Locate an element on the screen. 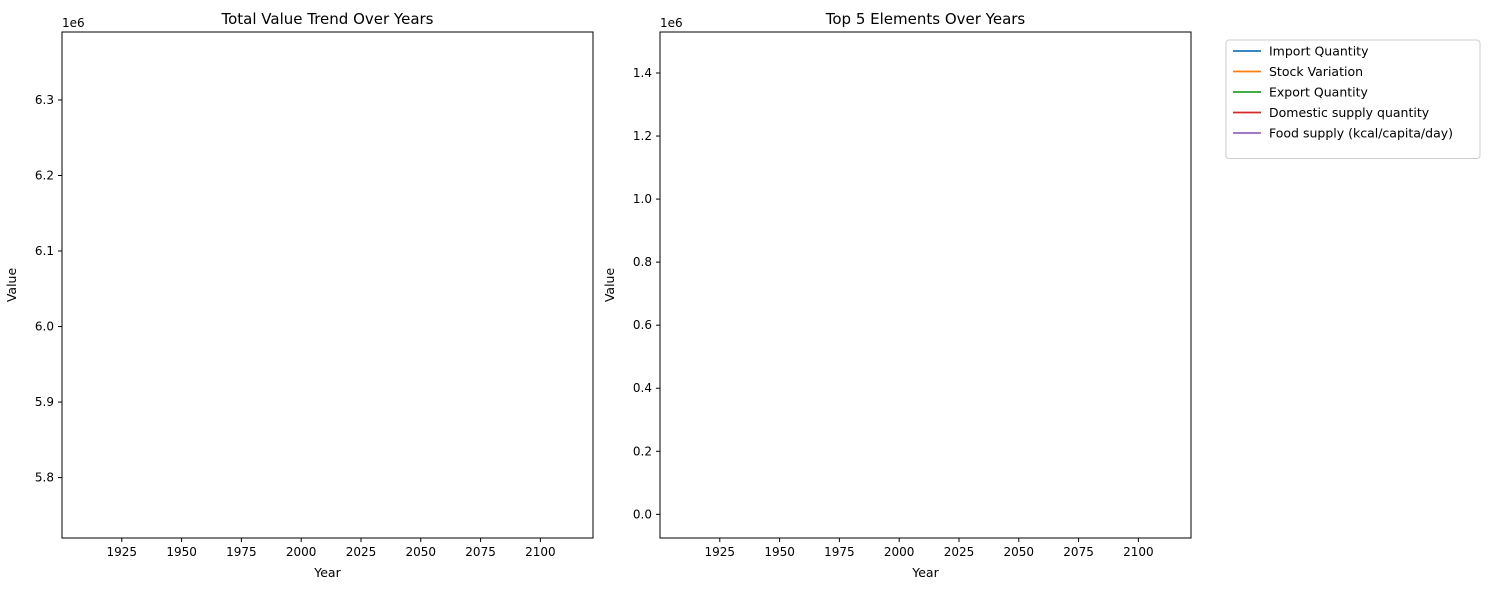  chart2-y-tick-label: 1.0 is located at coordinates (642, 199).